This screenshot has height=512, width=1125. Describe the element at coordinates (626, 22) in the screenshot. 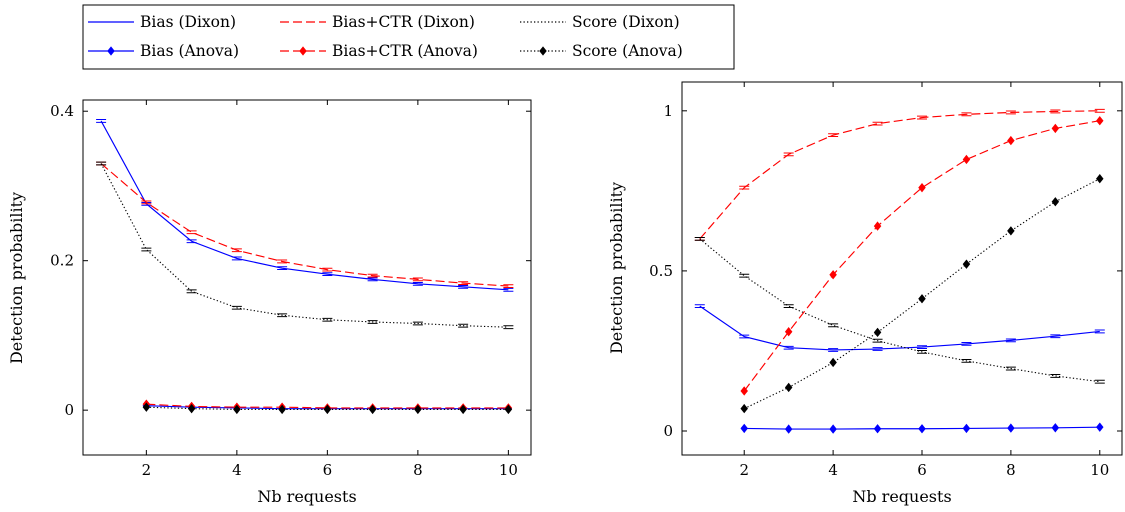

I see `legend-label: Score (Dixon)` at that location.